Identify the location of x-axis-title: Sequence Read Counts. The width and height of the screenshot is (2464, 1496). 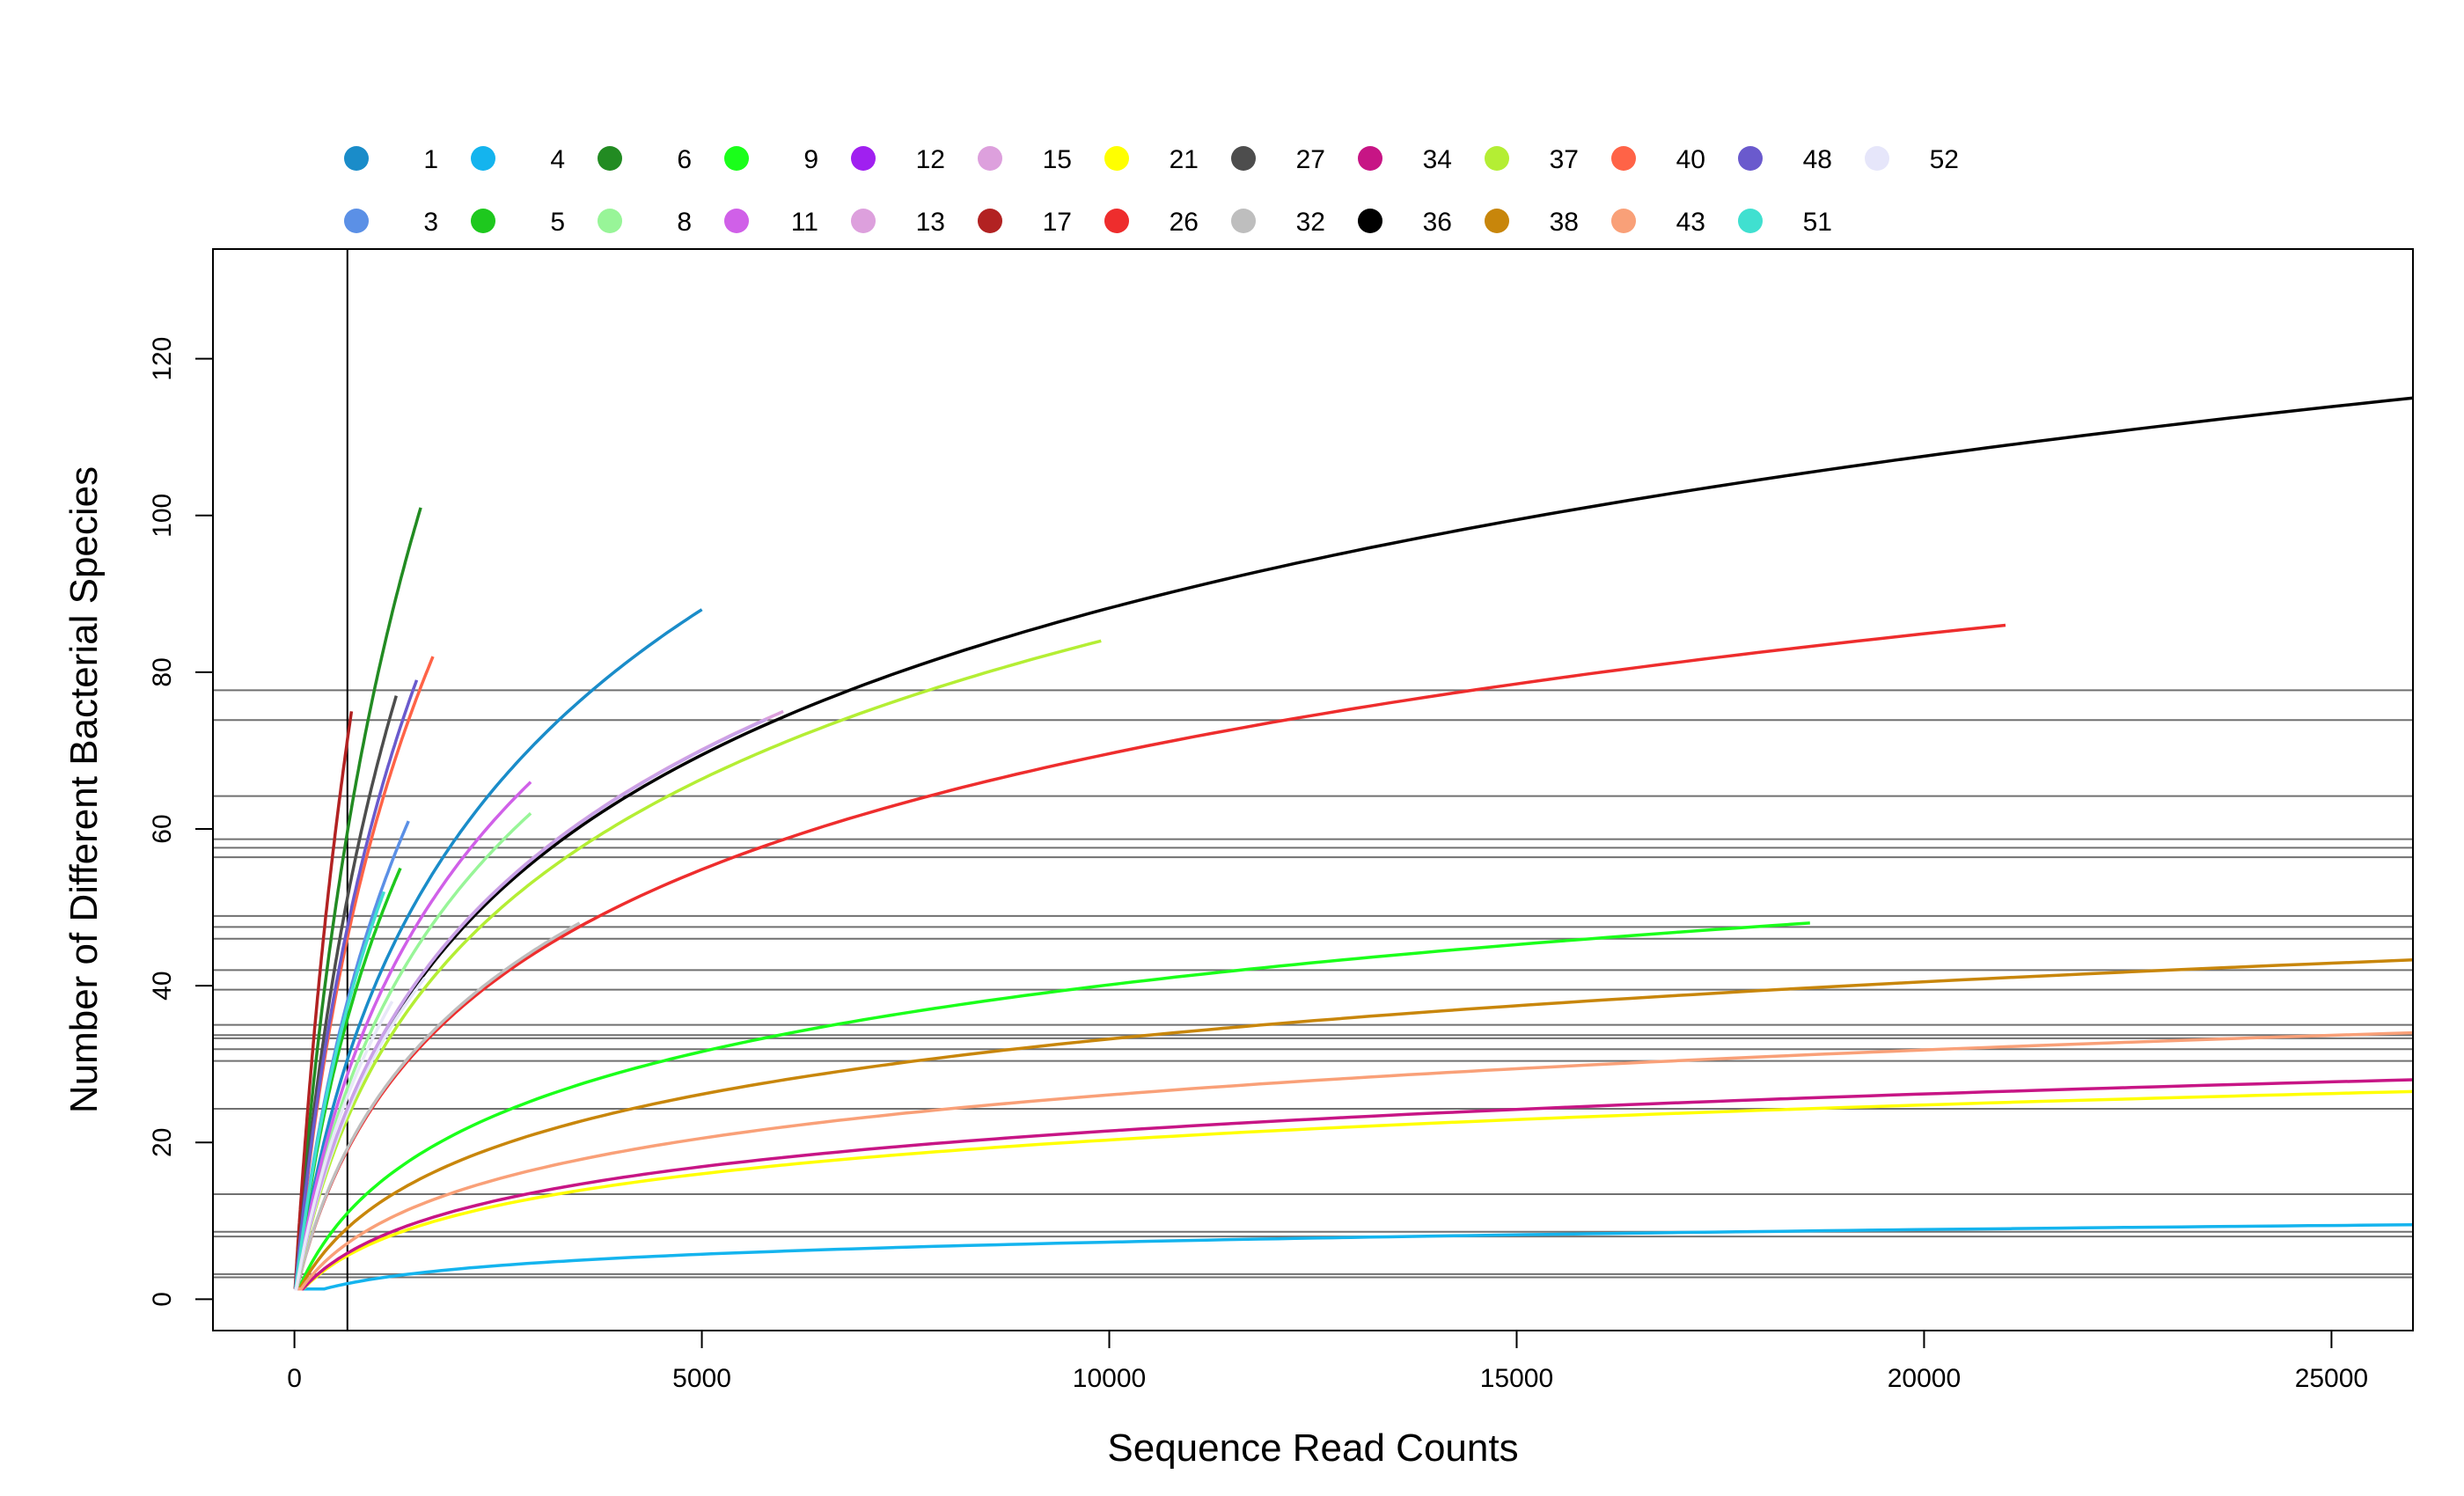
(1312, 1448).